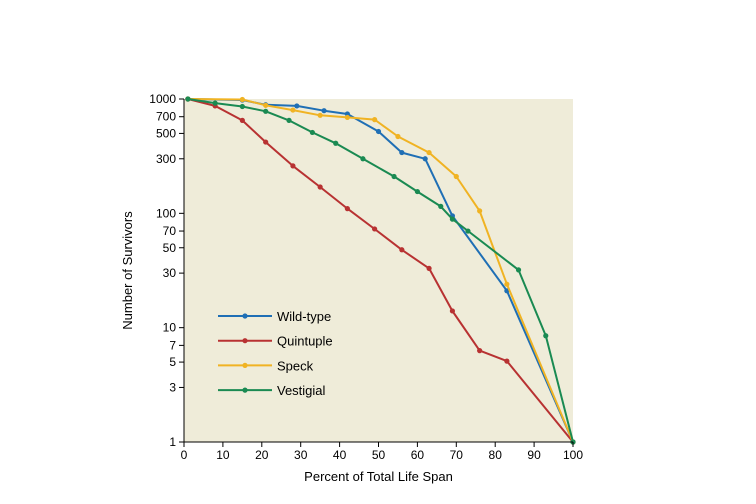 This screenshot has height=504, width=756. Describe the element at coordinates (378, 476) in the screenshot. I see `x-axis-title: Percent of Total Life Span` at that location.